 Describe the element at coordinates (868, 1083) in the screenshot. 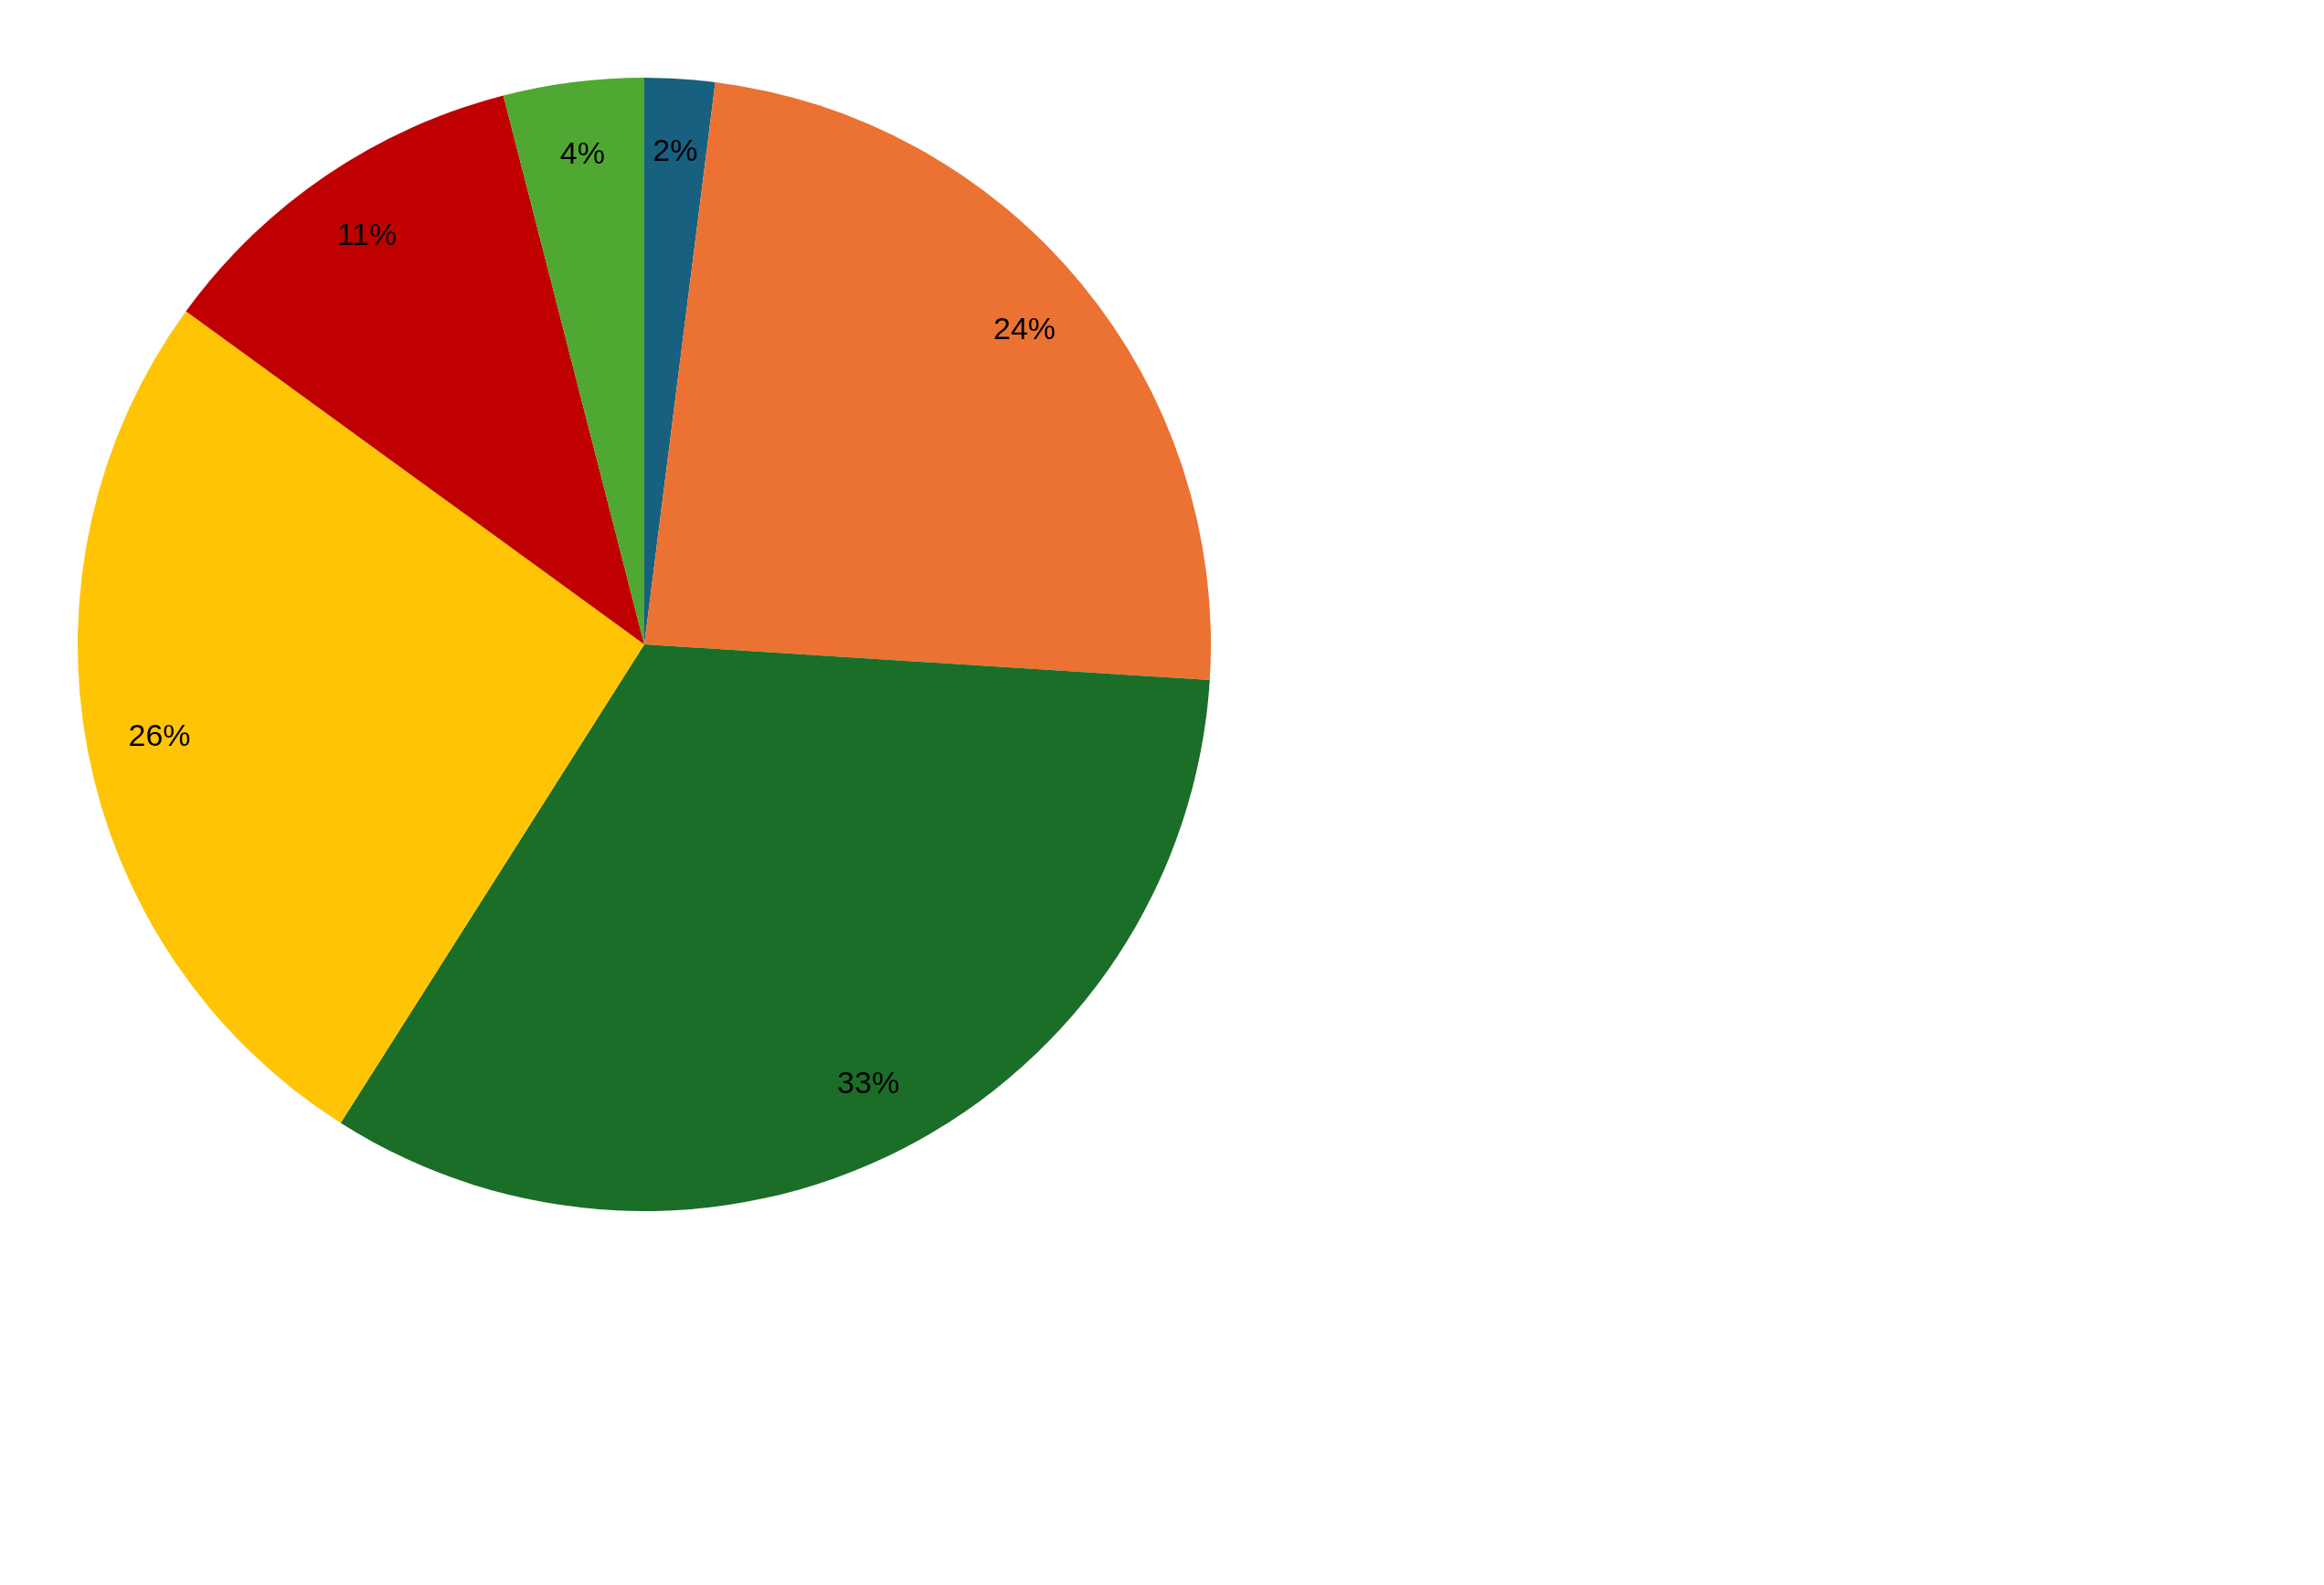

I see `data-label: 33%` at that location.